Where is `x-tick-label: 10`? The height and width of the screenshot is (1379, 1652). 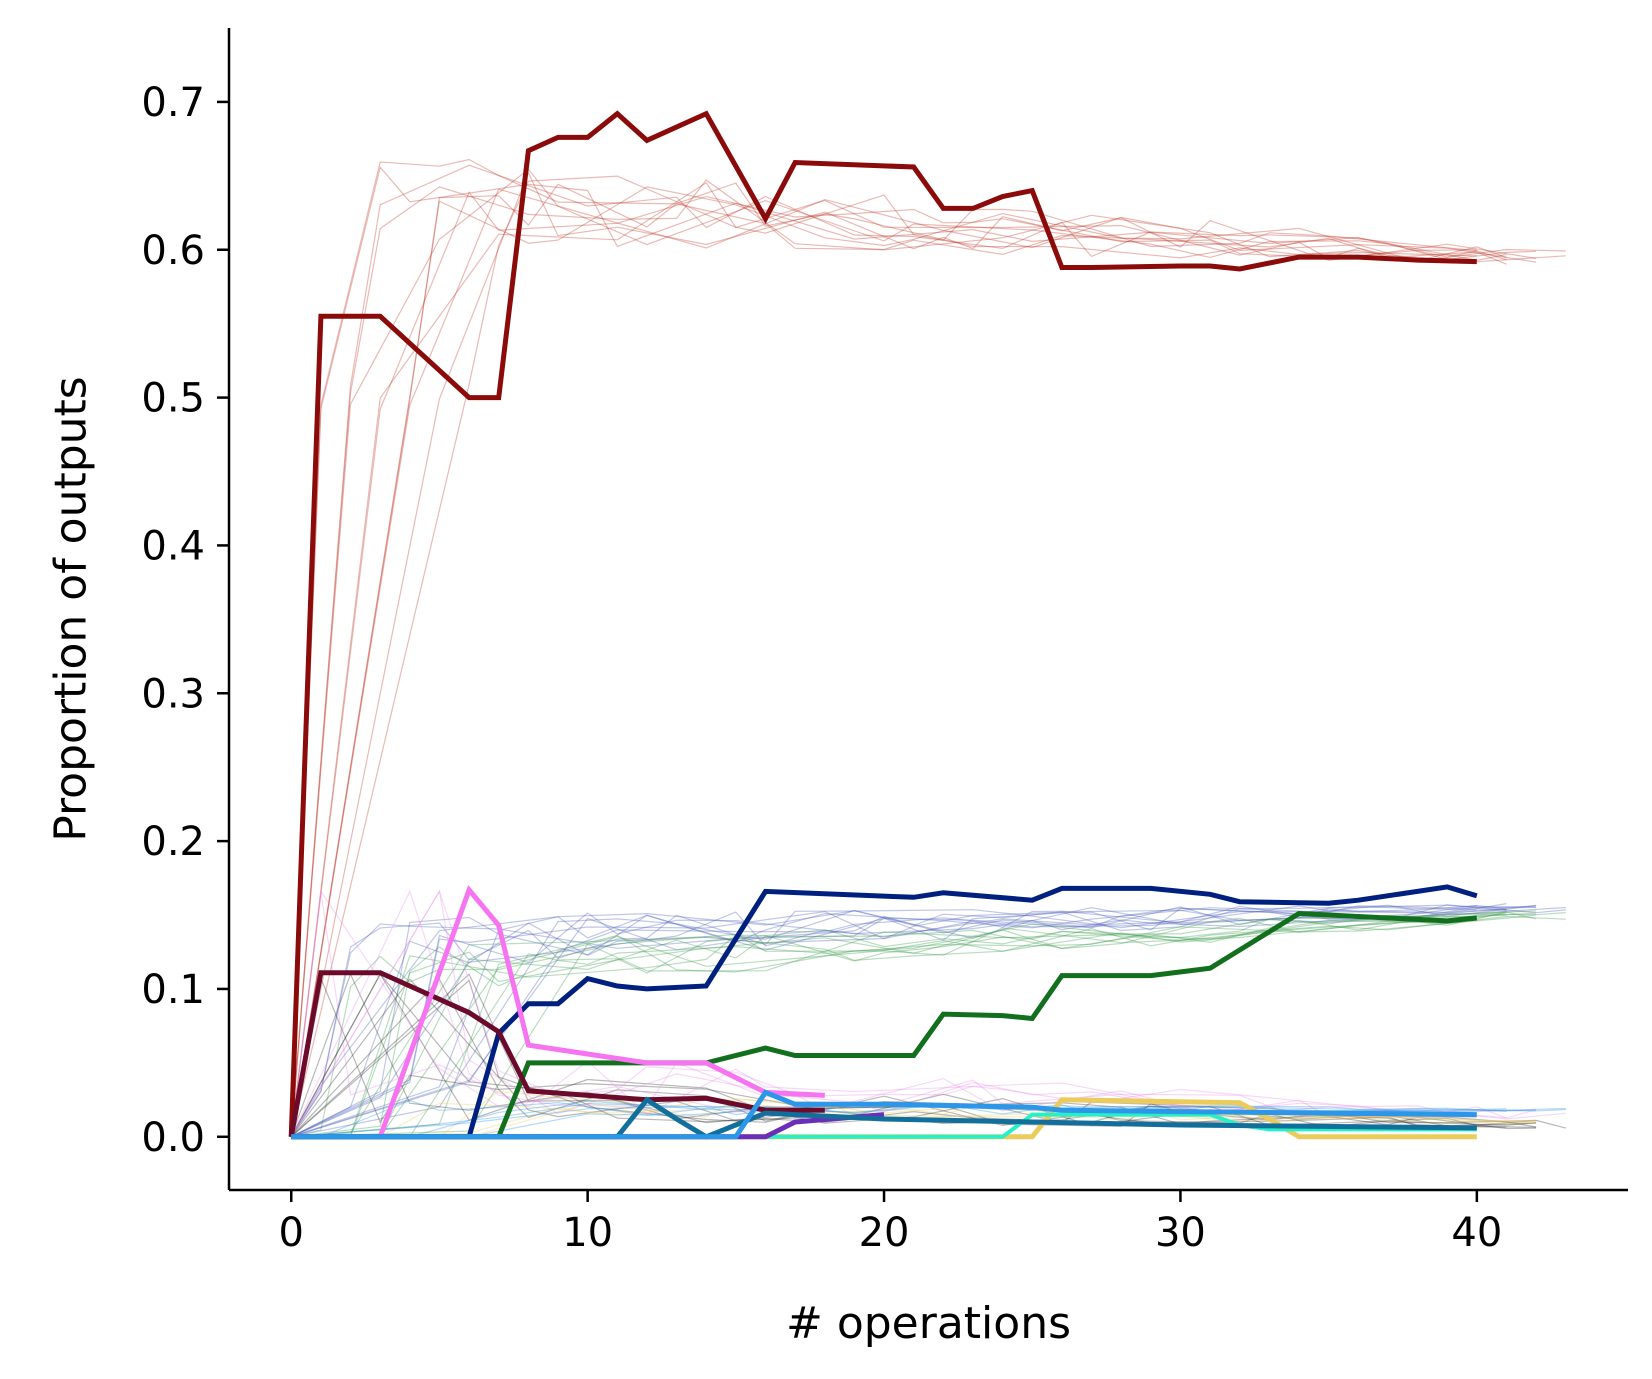 x-tick-label: 10 is located at coordinates (587, 1233).